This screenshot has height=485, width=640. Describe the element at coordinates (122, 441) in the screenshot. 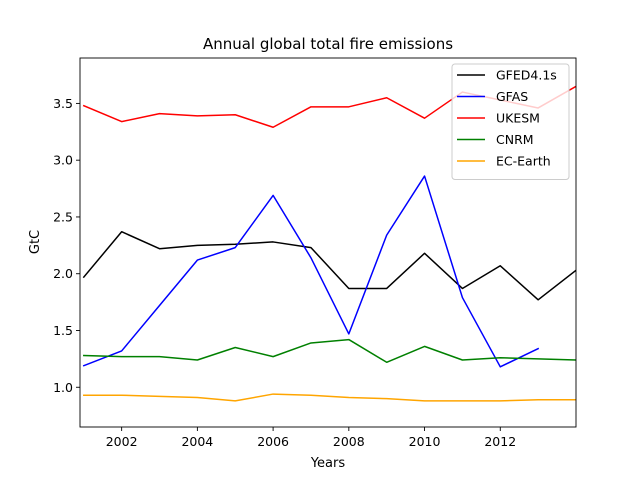

I see `x-tick-label: 2002` at that location.